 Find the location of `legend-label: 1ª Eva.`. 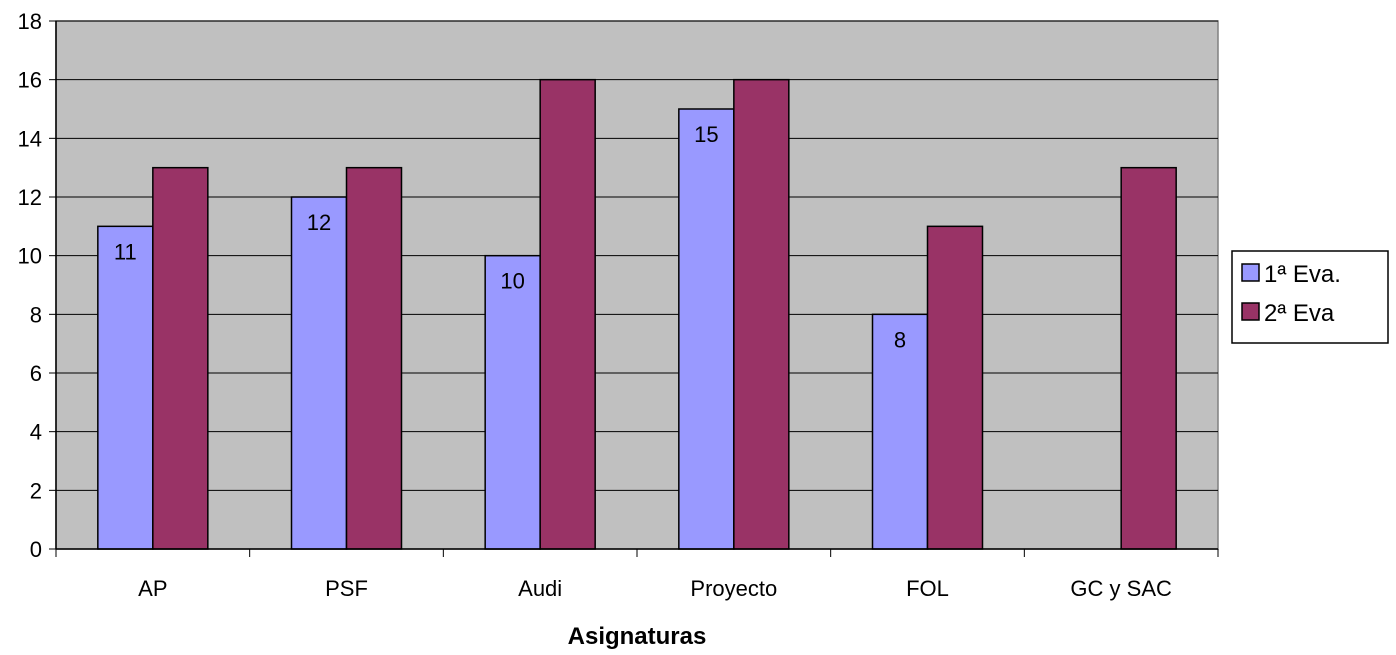

legend-label: 1ª Eva. is located at coordinates (1302, 274).